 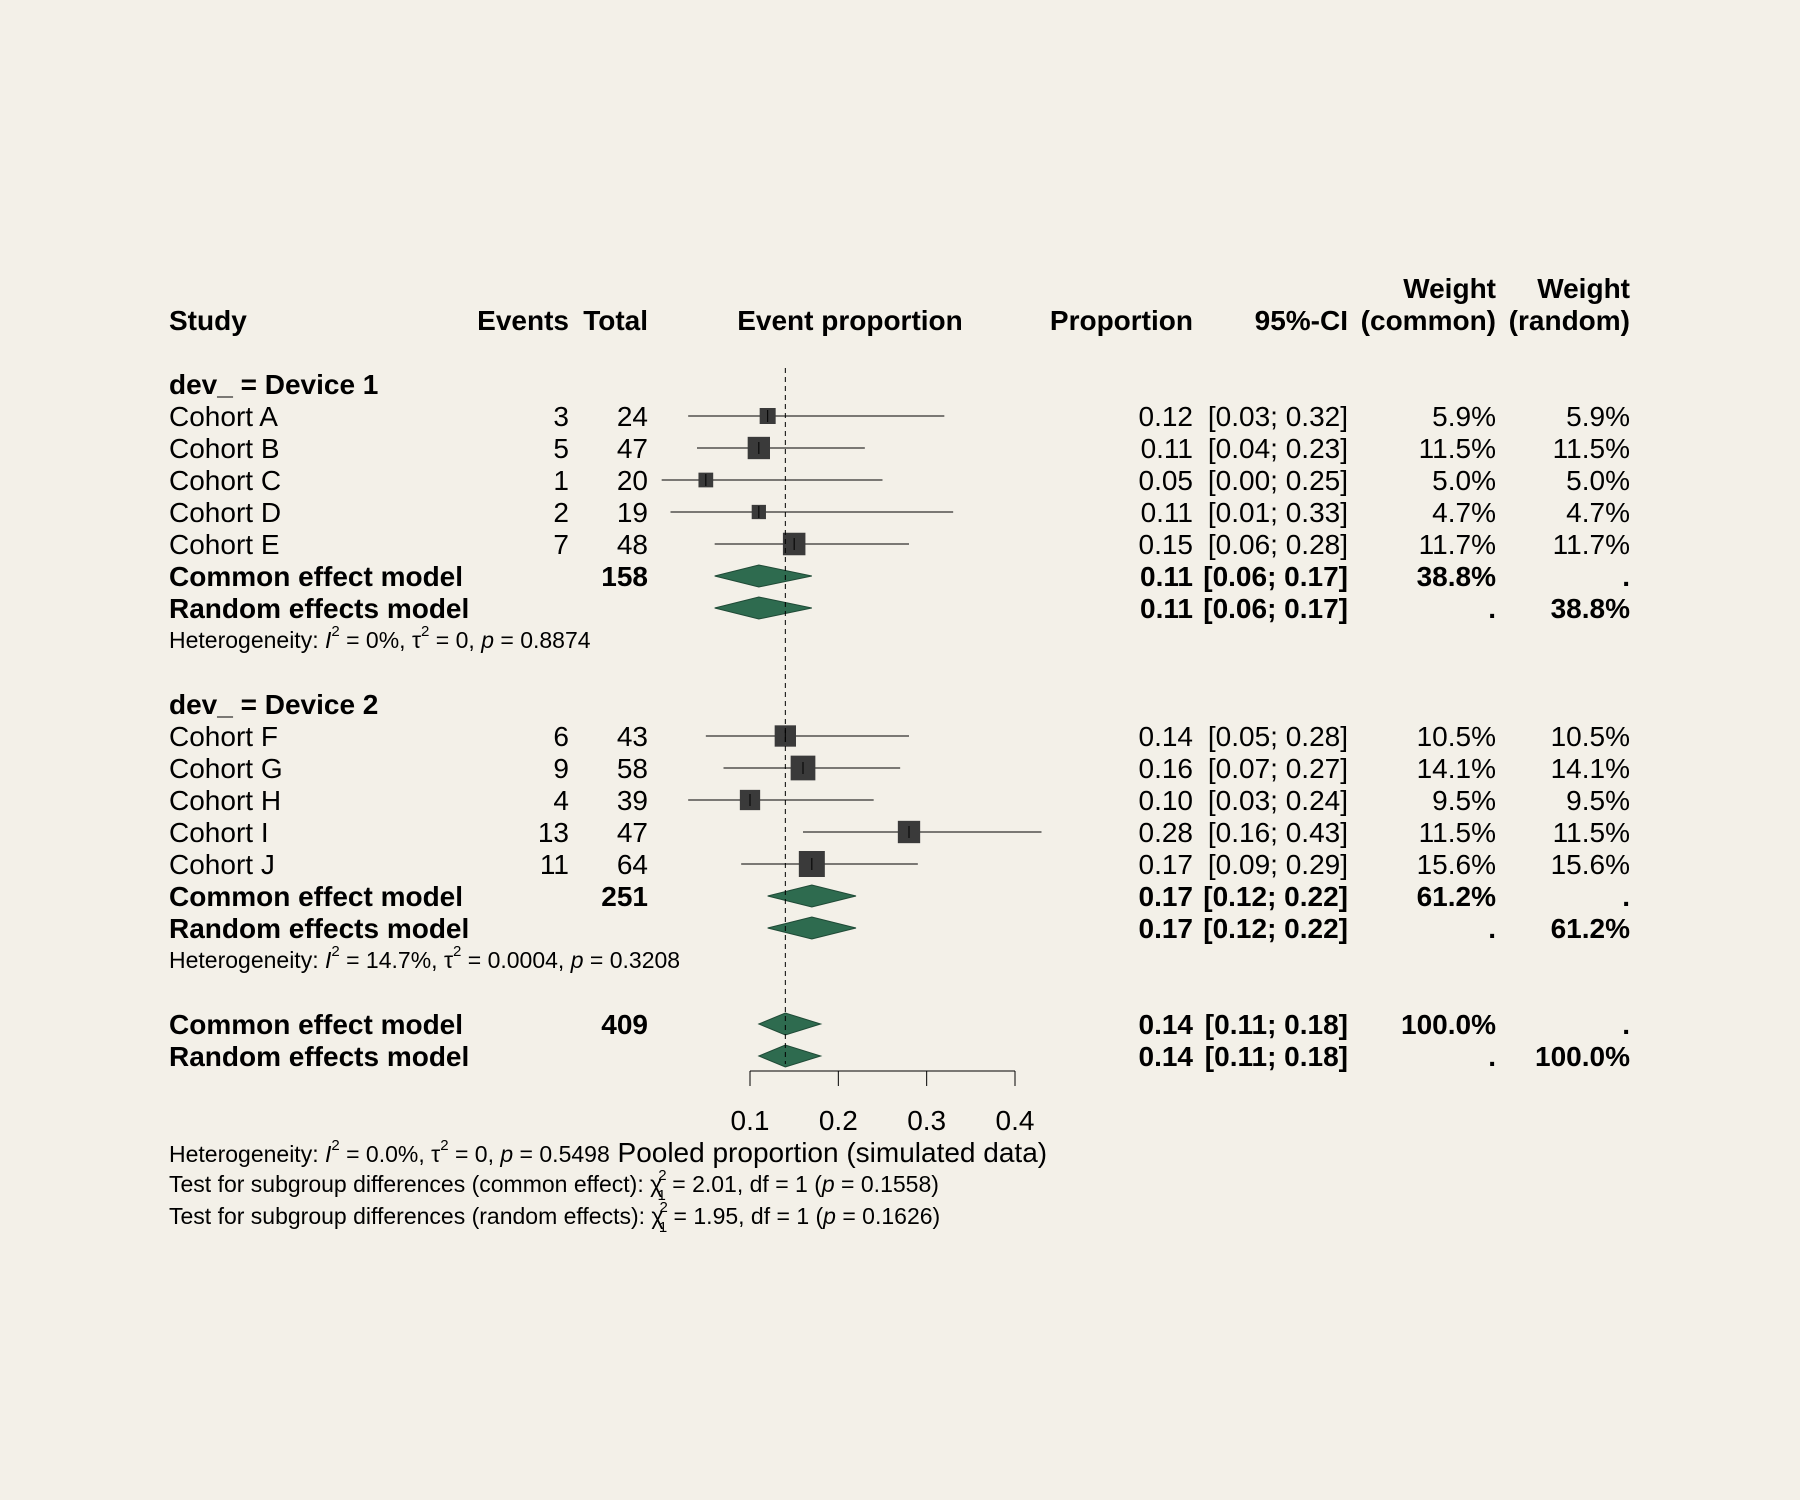 What do you see at coordinates (1456, 896) in the screenshot?
I see `summary-weight-common: 61.2%` at bounding box center [1456, 896].